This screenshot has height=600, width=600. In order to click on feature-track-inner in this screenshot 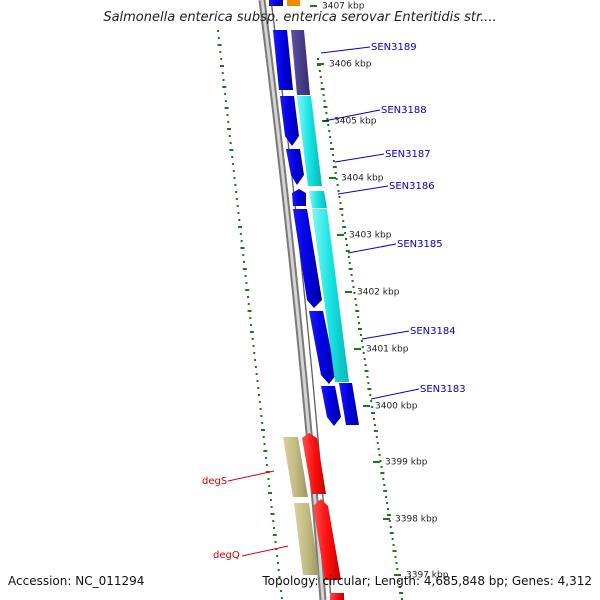, I will do `click(307, 228)`.